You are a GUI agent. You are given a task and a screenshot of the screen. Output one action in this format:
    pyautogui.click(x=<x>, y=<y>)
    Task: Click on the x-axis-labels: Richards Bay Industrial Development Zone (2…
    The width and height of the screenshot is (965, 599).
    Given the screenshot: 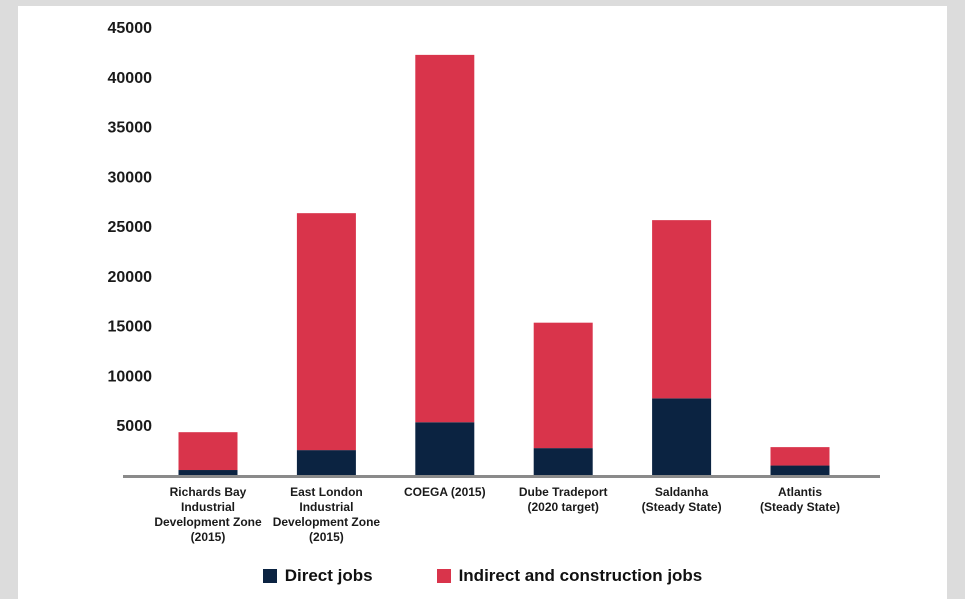 What is the action you would take?
    pyautogui.click(x=497, y=514)
    